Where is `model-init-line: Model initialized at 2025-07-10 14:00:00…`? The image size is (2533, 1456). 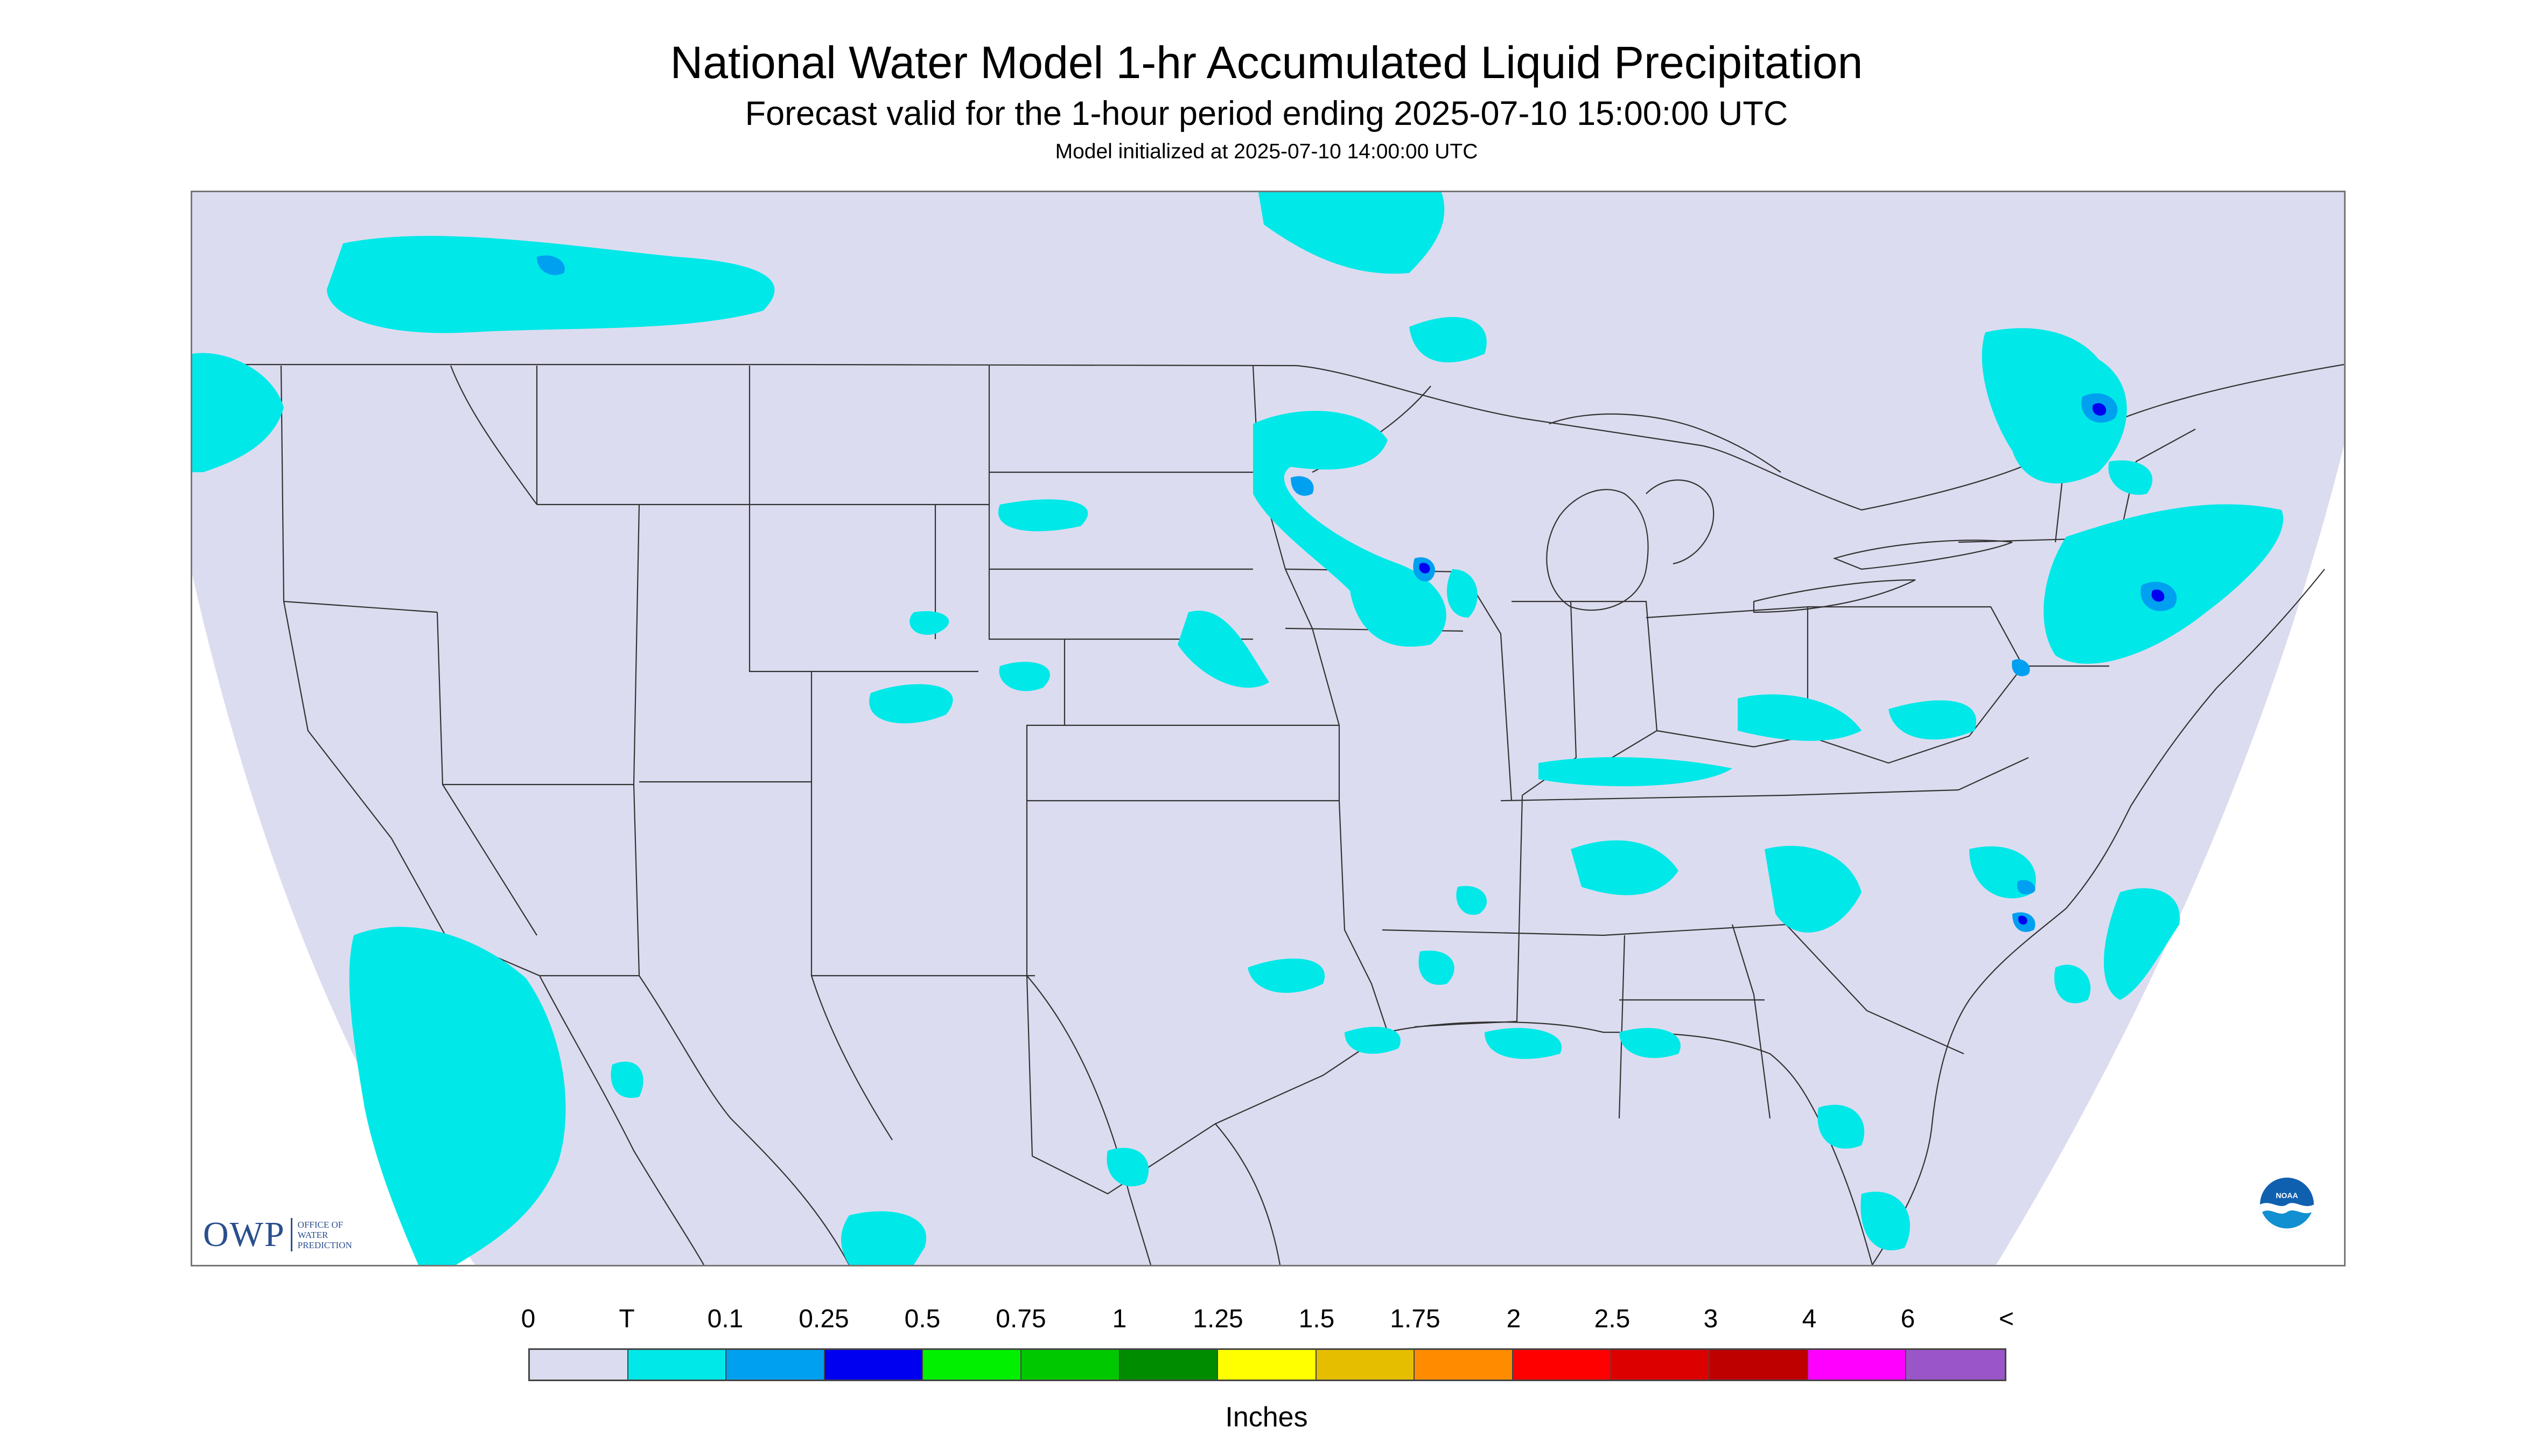 model-init-line: Model initialized at 2025-07-10 14:00:00… is located at coordinates (1266, 151).